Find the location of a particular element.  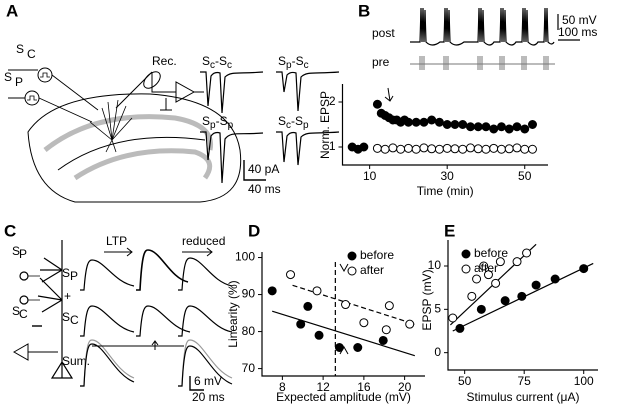

x-tick-label: 8 is located at coordinates (282, 387).